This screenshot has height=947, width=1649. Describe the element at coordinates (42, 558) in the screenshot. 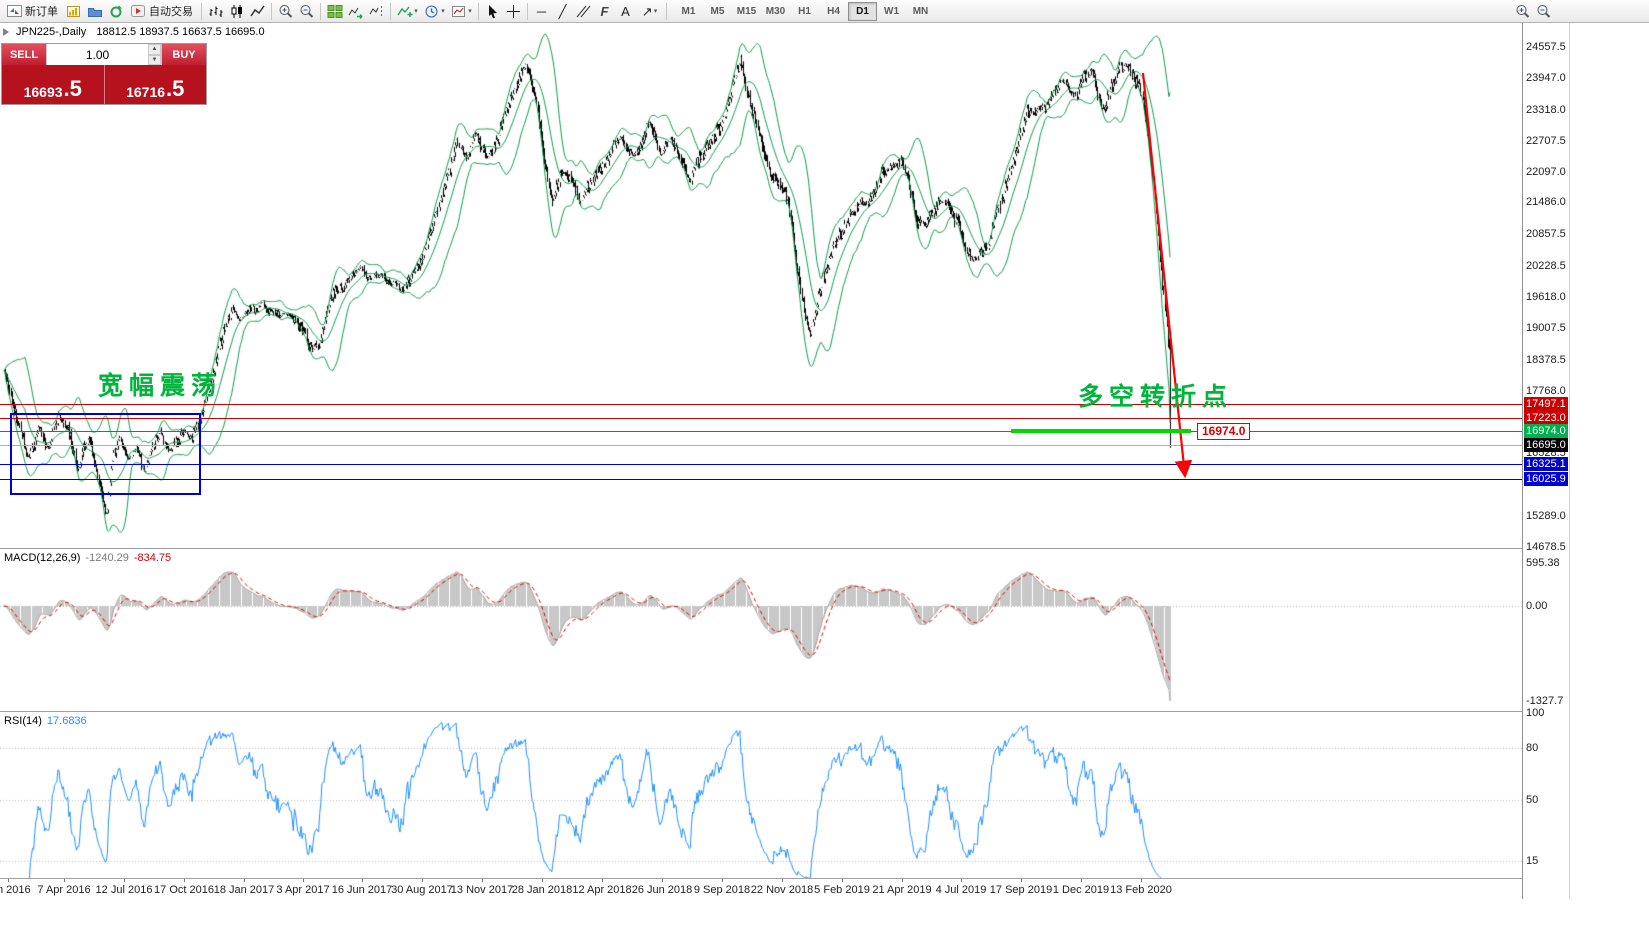

I see `macd-name: MACD(12,26,9)` at that location.